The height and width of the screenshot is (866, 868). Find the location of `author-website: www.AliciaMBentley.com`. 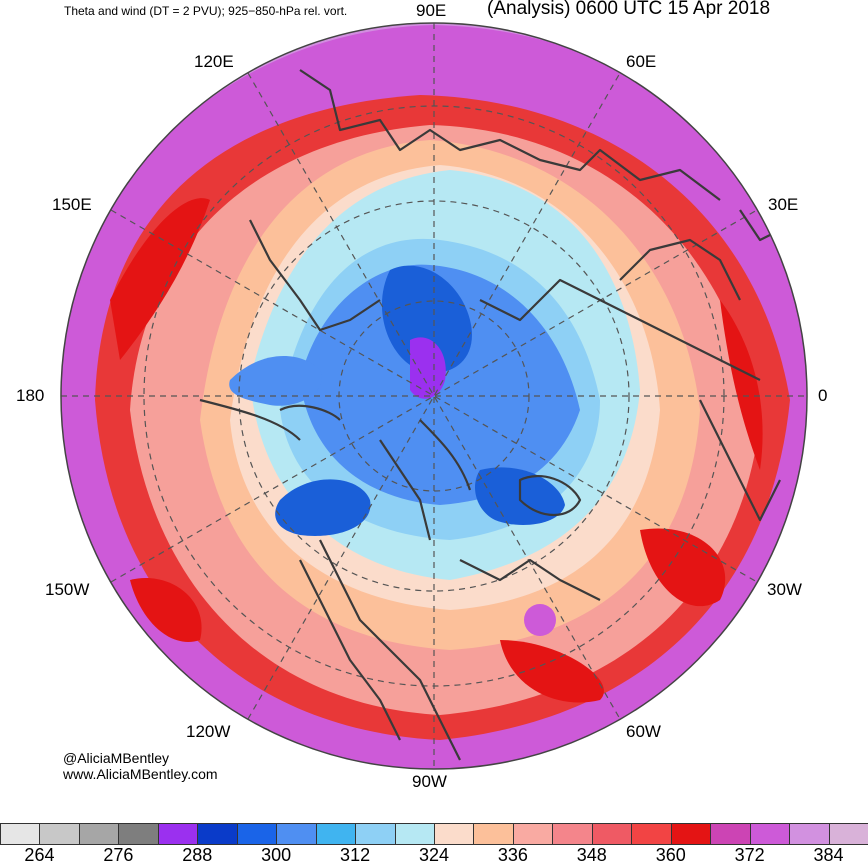

author-website: www.AliciaMBentley.com is located at coordinates (140, 774).